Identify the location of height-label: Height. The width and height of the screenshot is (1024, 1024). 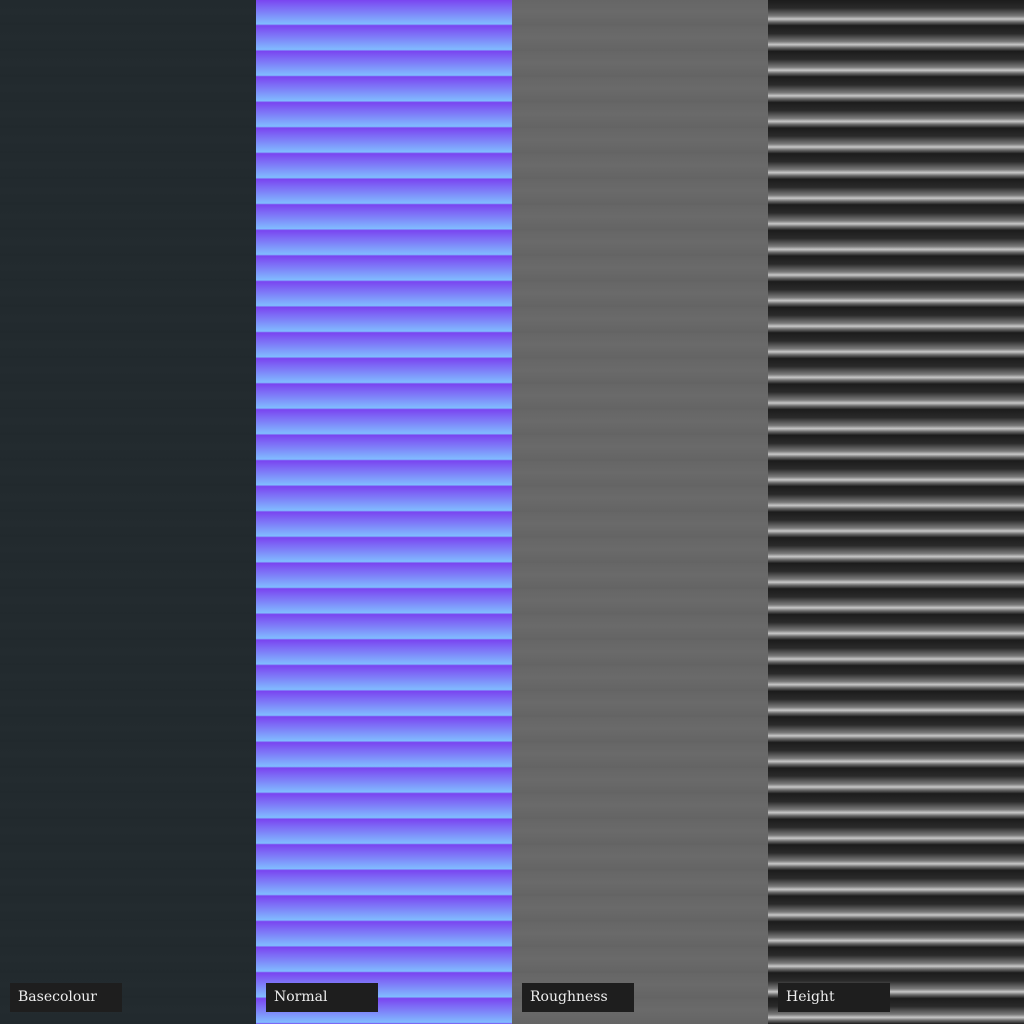
(834, 997).